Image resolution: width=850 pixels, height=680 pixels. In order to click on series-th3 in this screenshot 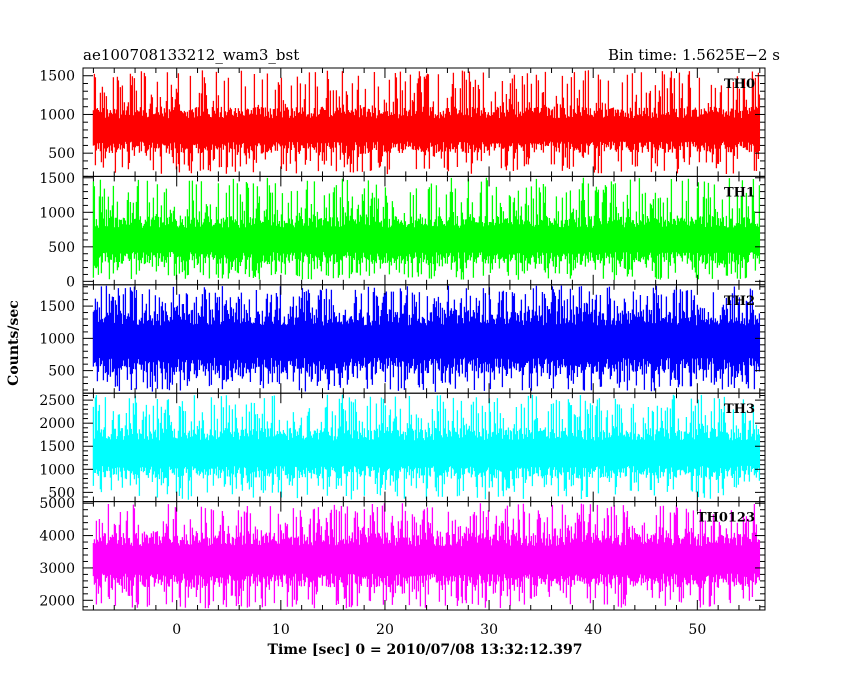, I will do `click(426, 447)`.